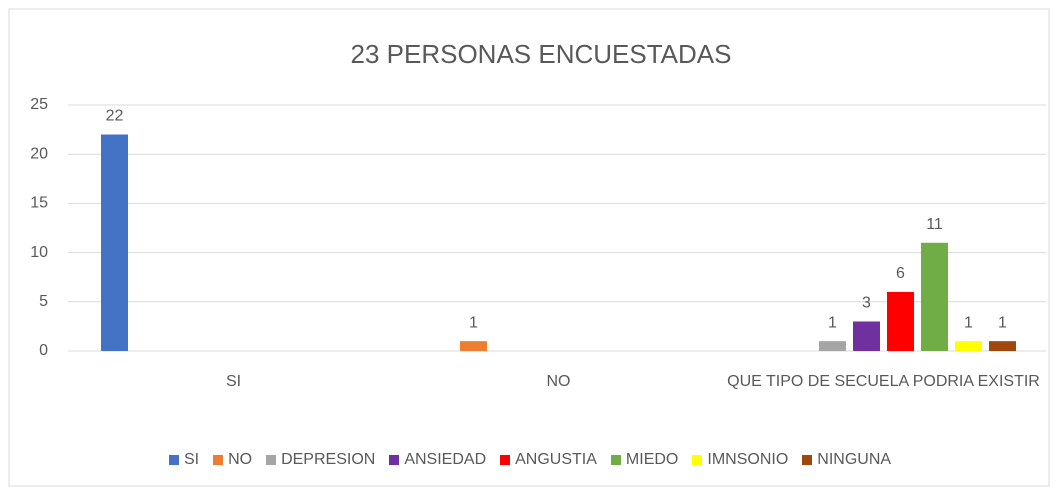 The height and width of the screenshot is (495, 1060). I want to click on legend-label: IMNSONIO, so click(748, 459).